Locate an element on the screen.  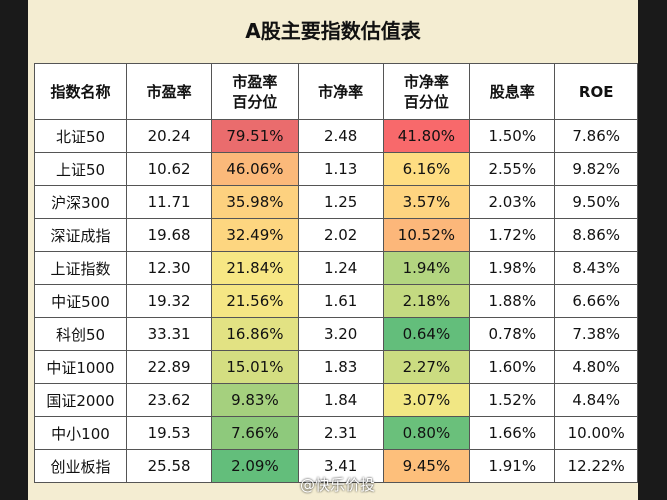
table-cell: 科创50 is located at coordinates (80, 334).